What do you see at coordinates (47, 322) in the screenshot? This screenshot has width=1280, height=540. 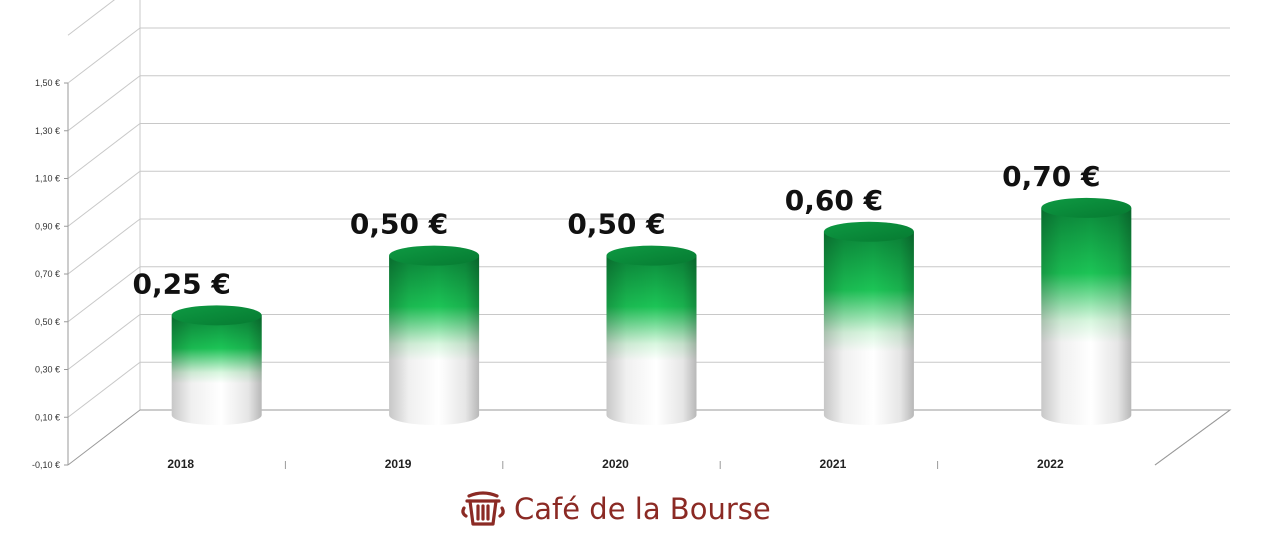 I see `y-tick-label: 0,50 €` at bounding box center [47, 322].